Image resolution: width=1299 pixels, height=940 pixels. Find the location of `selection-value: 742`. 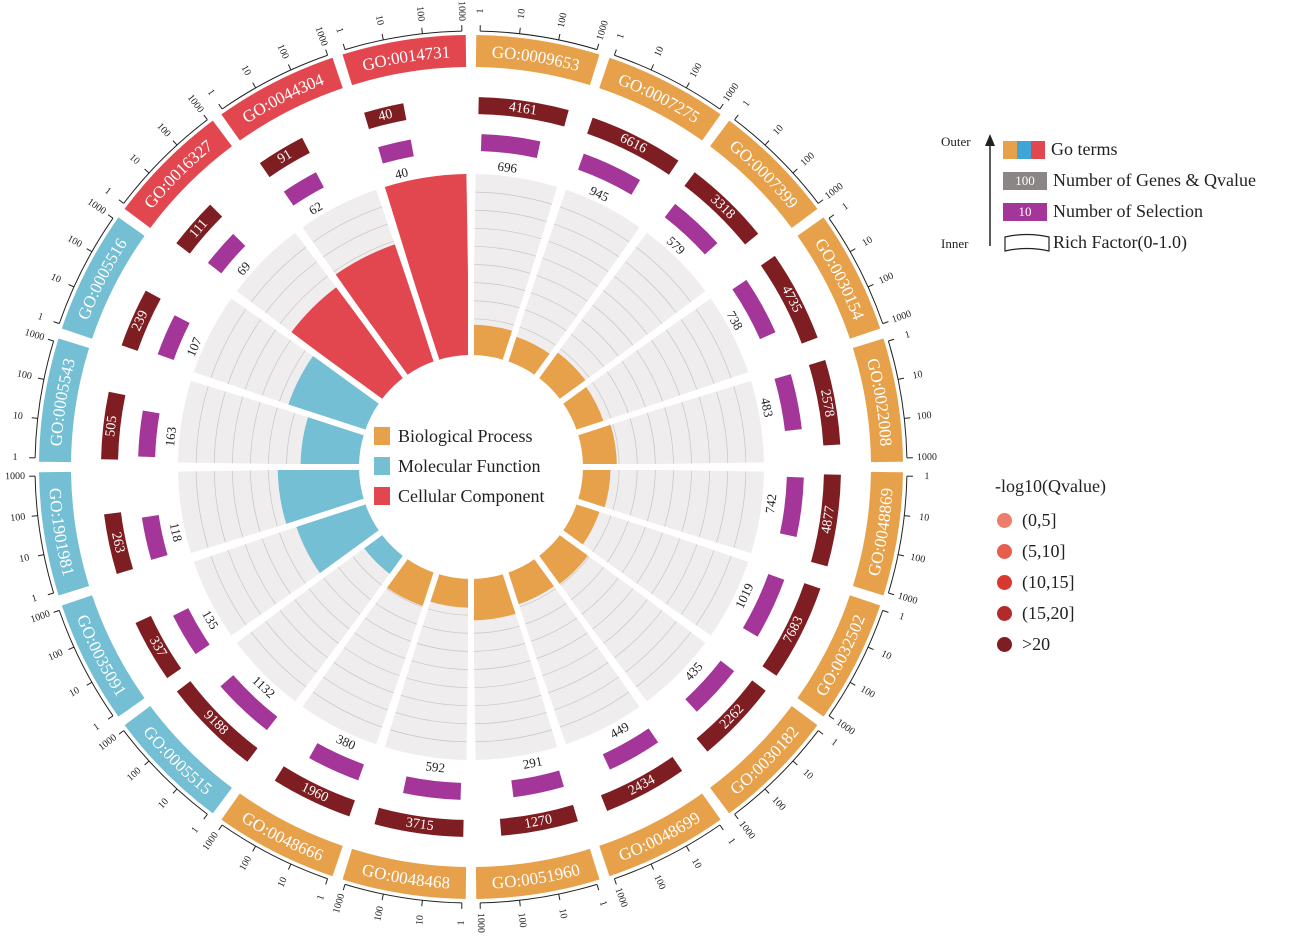

selection-value: 742 is located at coordinates (770, 503).